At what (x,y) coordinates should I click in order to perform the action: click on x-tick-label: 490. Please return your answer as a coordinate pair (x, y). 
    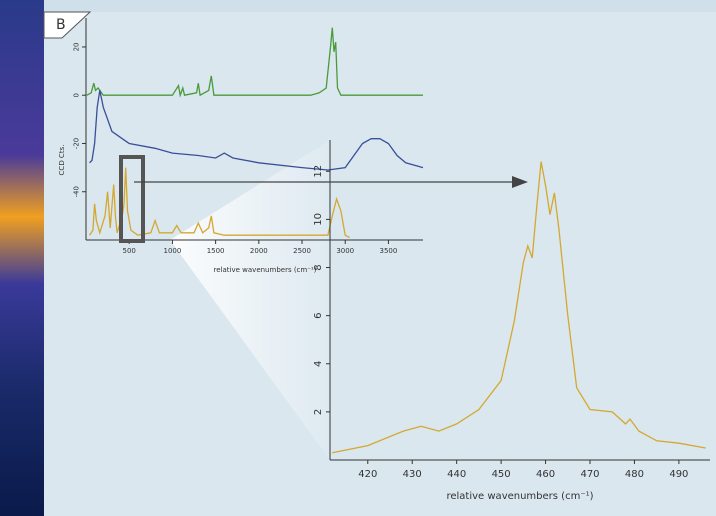
    Looking at the image, I should click on (678, 474).